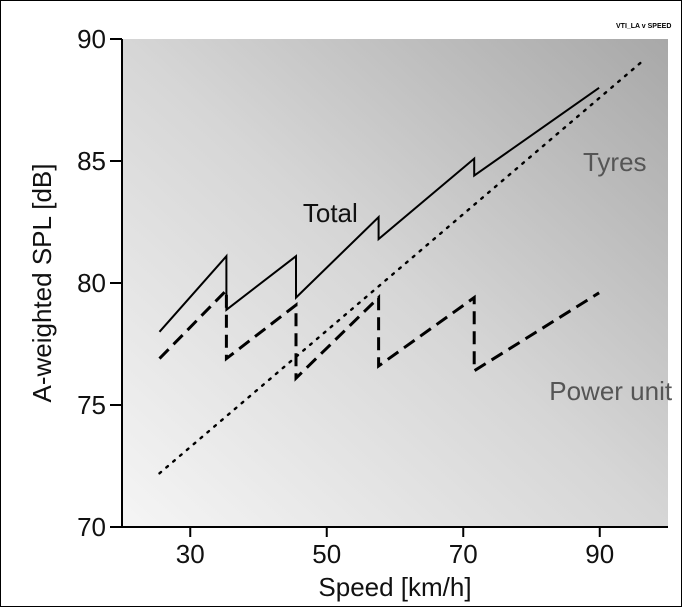 This screenshot has height=607, width=682. What do you see at coordinates (91, 527) in the screenshot?
I see `y-tick-label: 70` at bounding box center [91, 527].